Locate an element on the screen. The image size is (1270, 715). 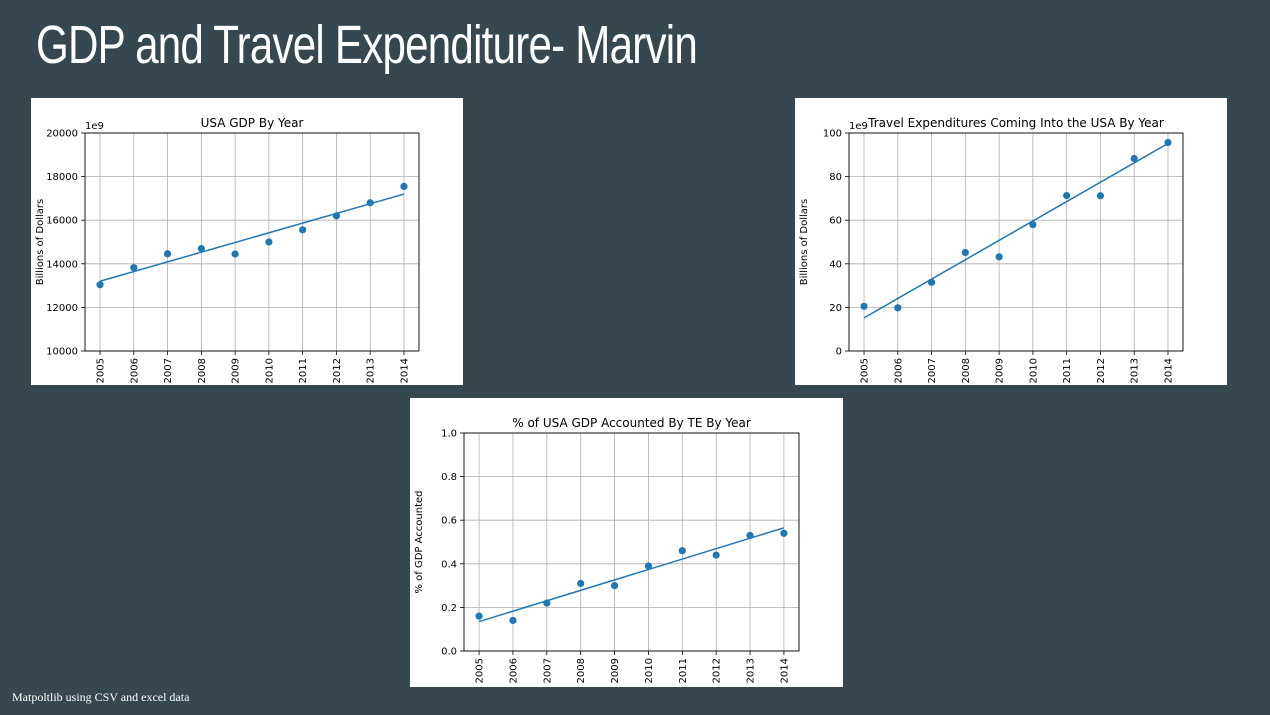
y-tick-label: 0 is located at coordinates (839, 352).